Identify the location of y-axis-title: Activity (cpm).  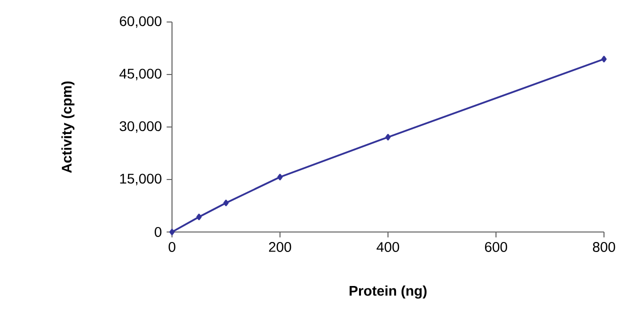
(67, 127).